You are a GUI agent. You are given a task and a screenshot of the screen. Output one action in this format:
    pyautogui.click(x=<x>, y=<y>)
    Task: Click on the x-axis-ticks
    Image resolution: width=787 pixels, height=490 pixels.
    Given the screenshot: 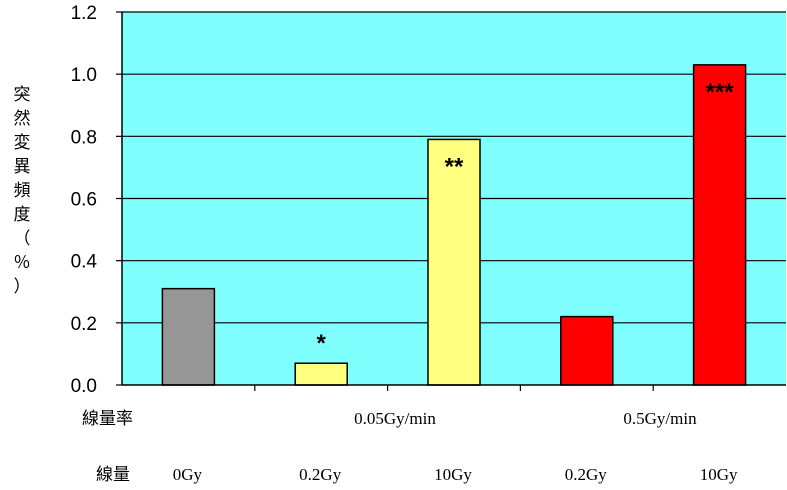 What is the action you would take?
    pyautogui.click(x=454, y=388)
    